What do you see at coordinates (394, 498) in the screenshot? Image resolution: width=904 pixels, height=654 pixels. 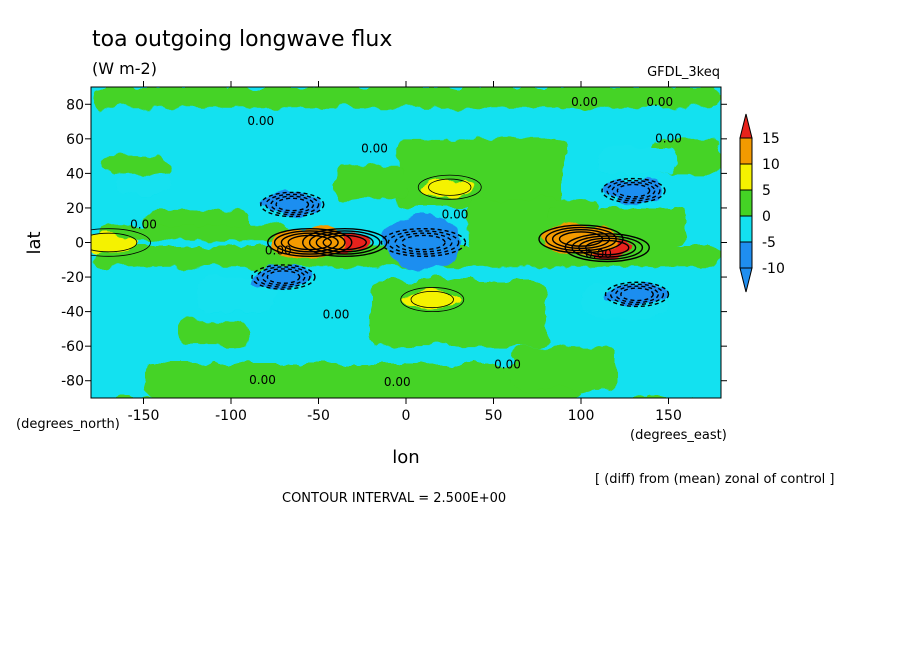 I see `contour-interval-label: CONTOUR INTERVAL = 2.500E+00` at bounding box center [394, 498].